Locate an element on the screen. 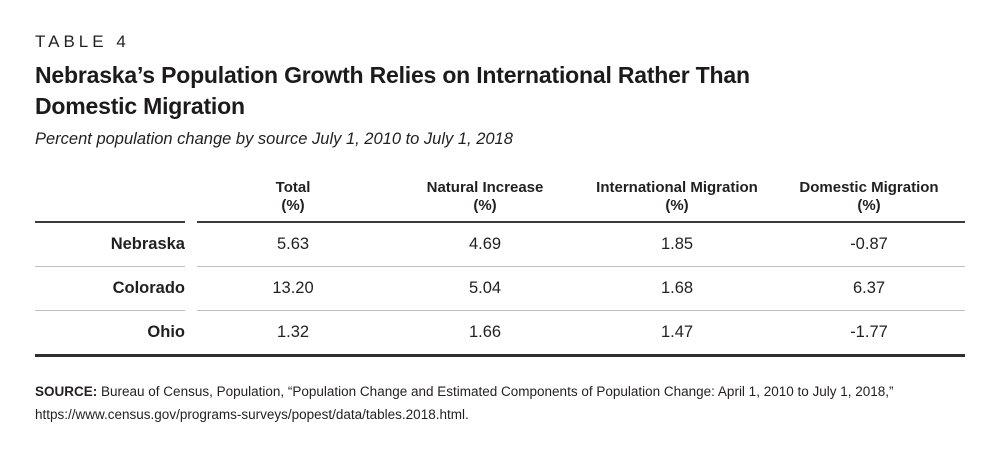 The image size is (1000, 452). header-cell-natural-increase: Natural Increase (%) is located at coordinates (485, 200).